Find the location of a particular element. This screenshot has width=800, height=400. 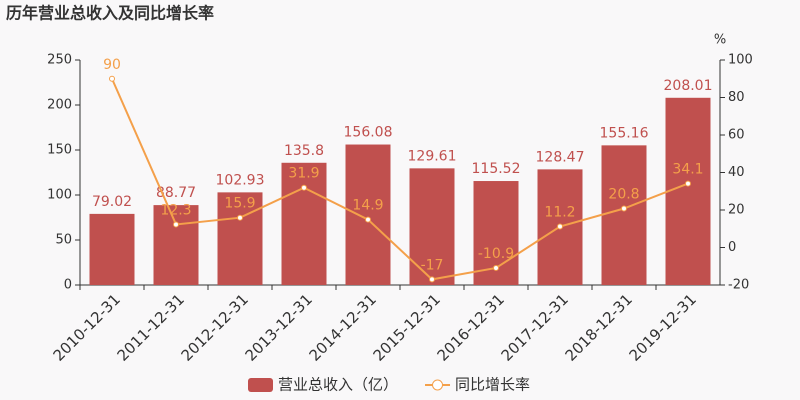

bar-value-label: 102.93 is located at coordinates (240, 180).